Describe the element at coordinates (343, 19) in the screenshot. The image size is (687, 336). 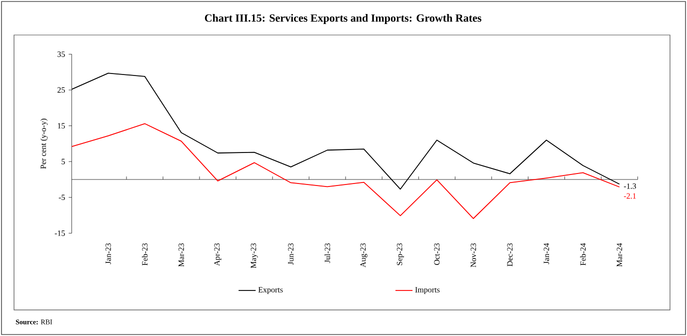
I see `chart-title: Chart III.15: Services Exports and Imports: Growth Rates` at that location.